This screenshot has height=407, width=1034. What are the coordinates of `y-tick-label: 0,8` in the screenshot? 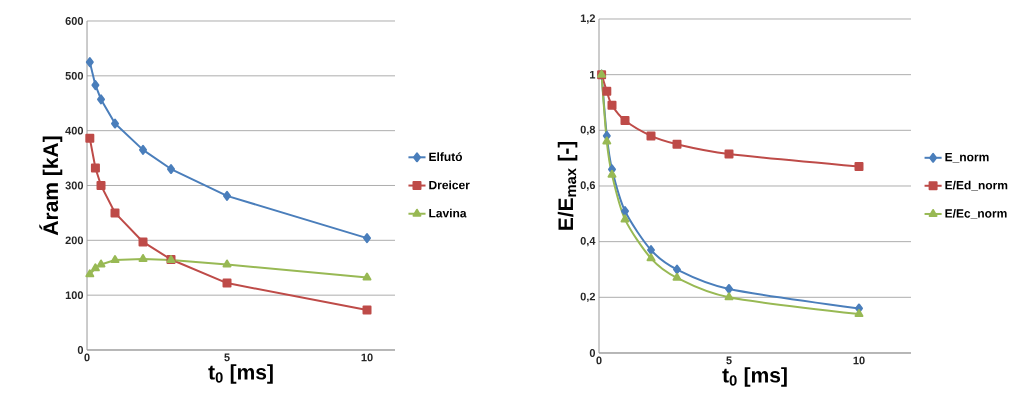 It's located at (588, 130).